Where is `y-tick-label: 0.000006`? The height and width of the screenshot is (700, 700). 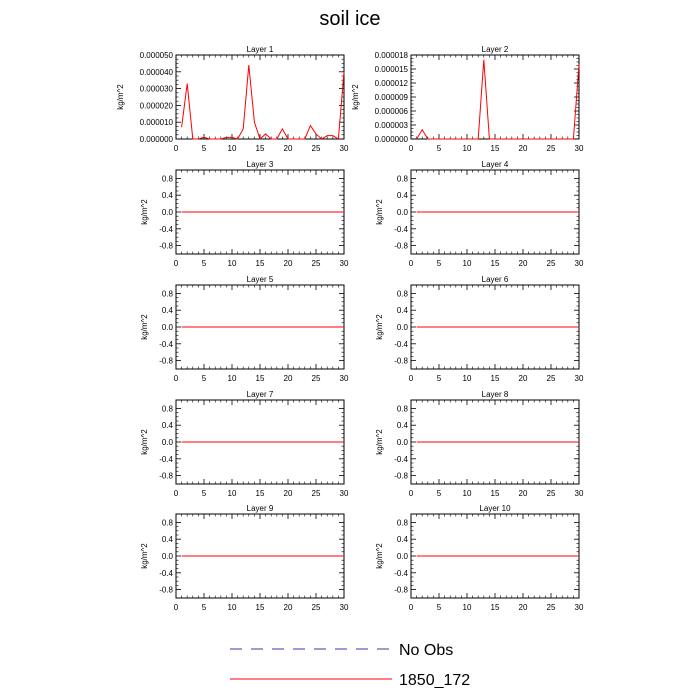
y-tick-label: 0.000006 is located at coordinates (392, 111).